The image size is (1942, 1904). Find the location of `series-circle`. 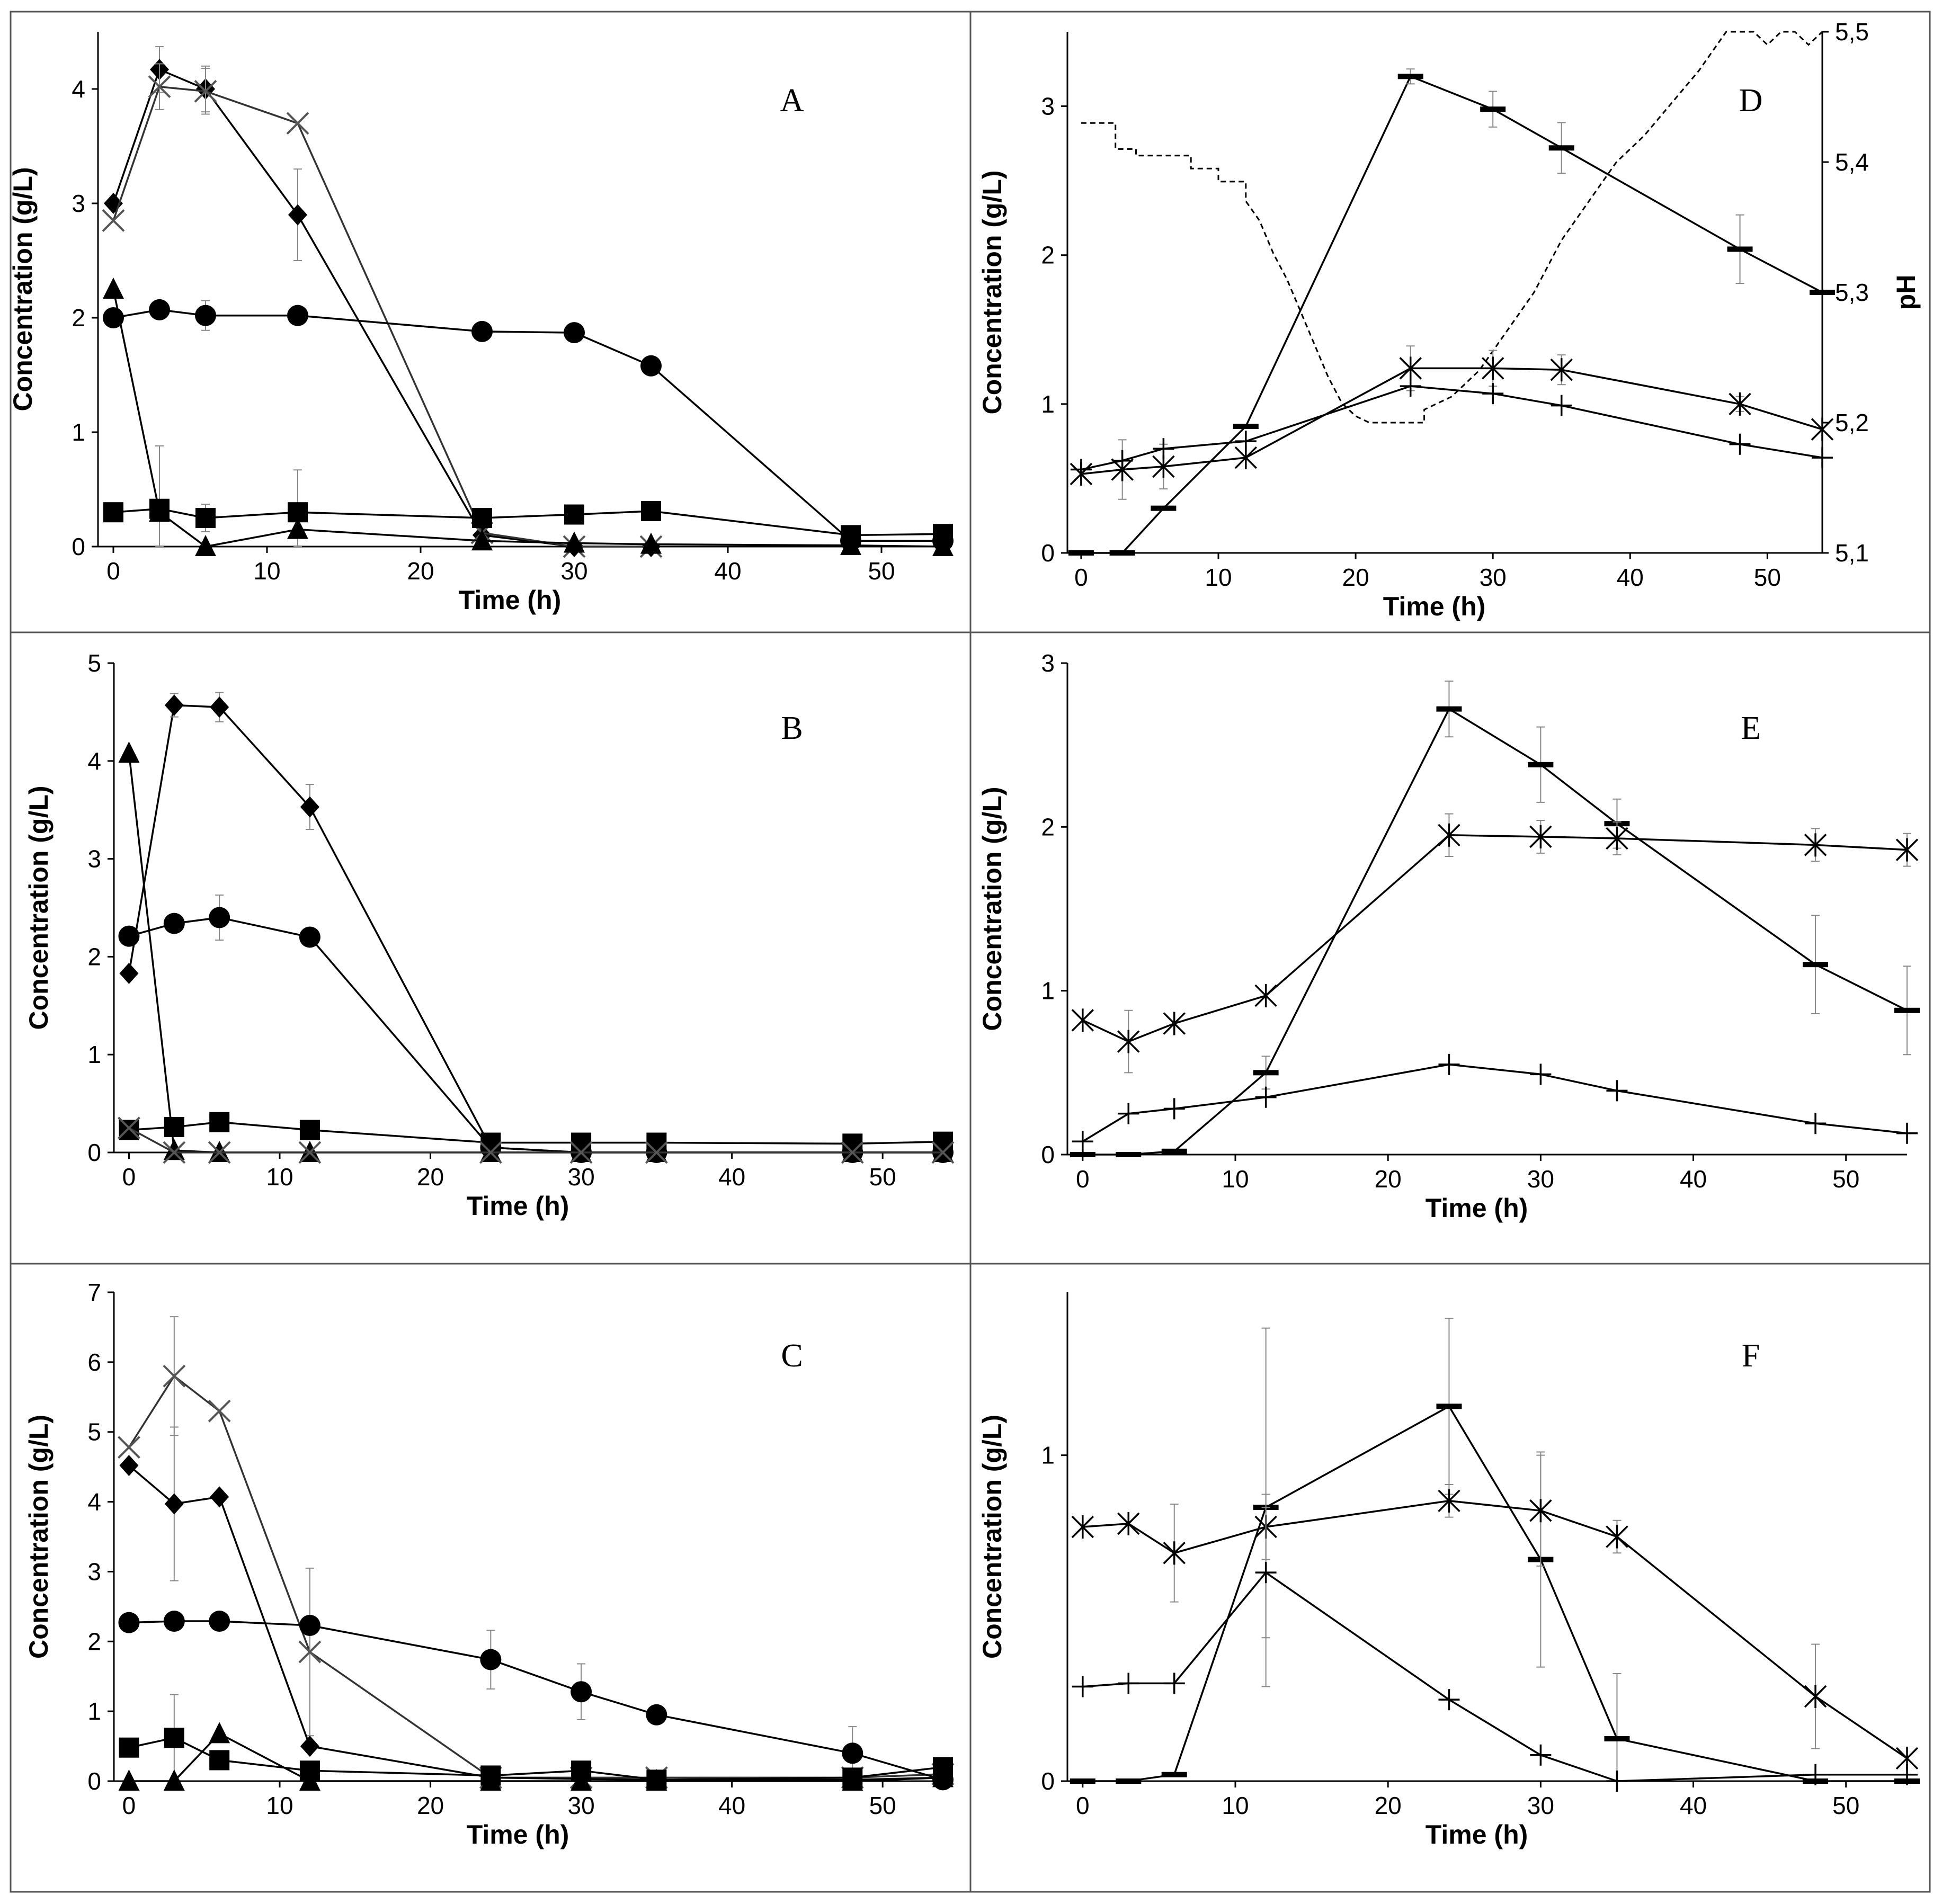

series-circle is located at coordinates (536, 1701).